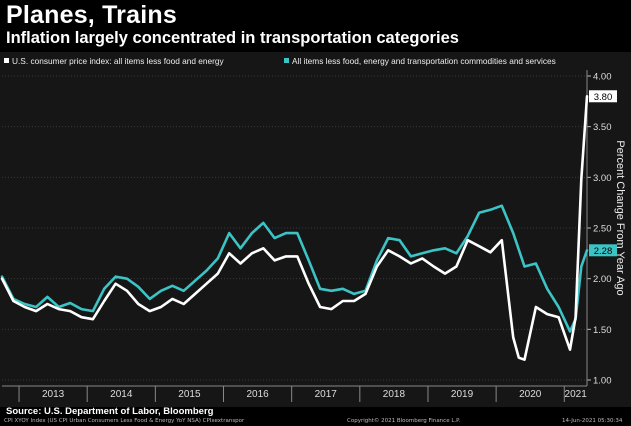 This screenshot has width=631, height=426. I want to click on y-tick-label: 3.50, so click(602, 127).